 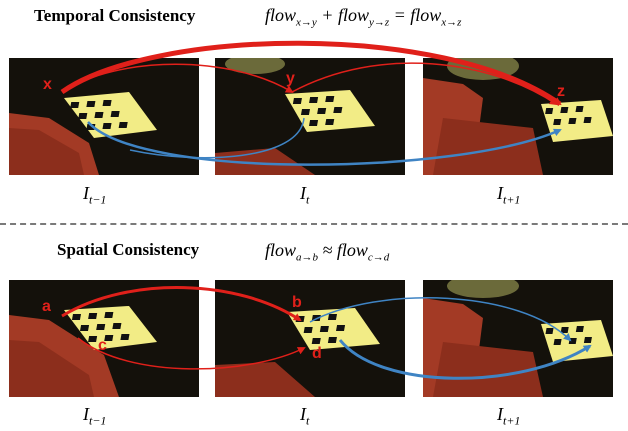 What do you see at coordinates (314, 224) in the screenshot?
I see `section-divider` at bounding box center [314, 224].